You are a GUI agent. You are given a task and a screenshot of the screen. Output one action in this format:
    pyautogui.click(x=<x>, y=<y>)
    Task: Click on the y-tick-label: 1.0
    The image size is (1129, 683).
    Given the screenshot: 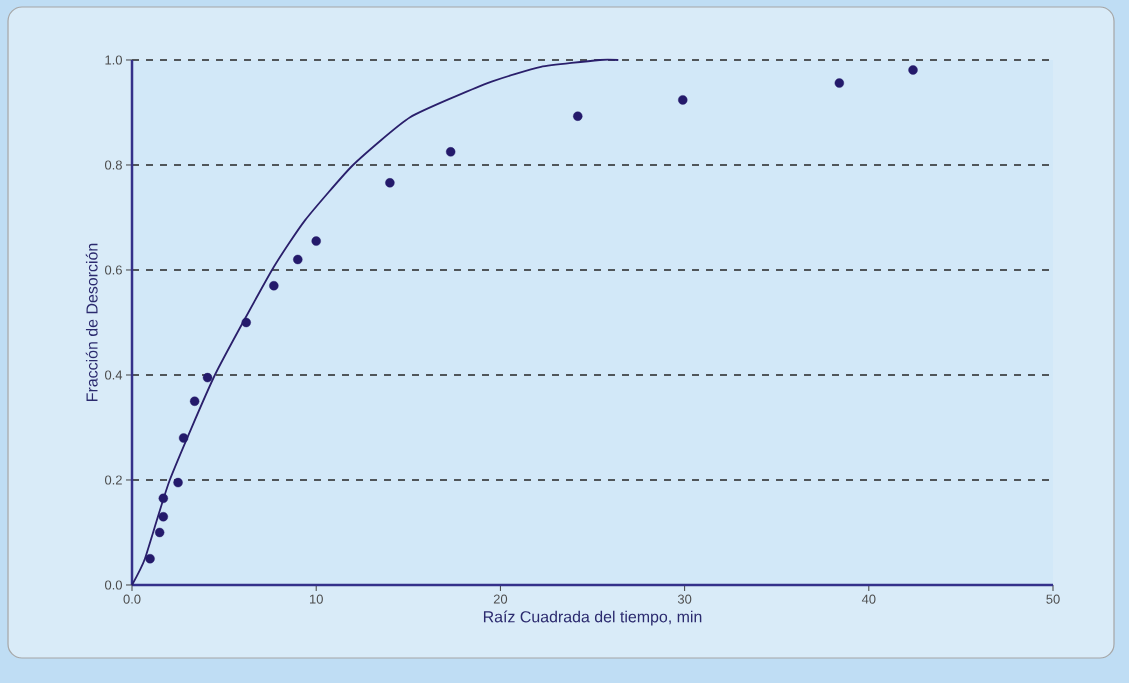 What is the action you would take?
    pyautogui.click(x=113, y=60)
    